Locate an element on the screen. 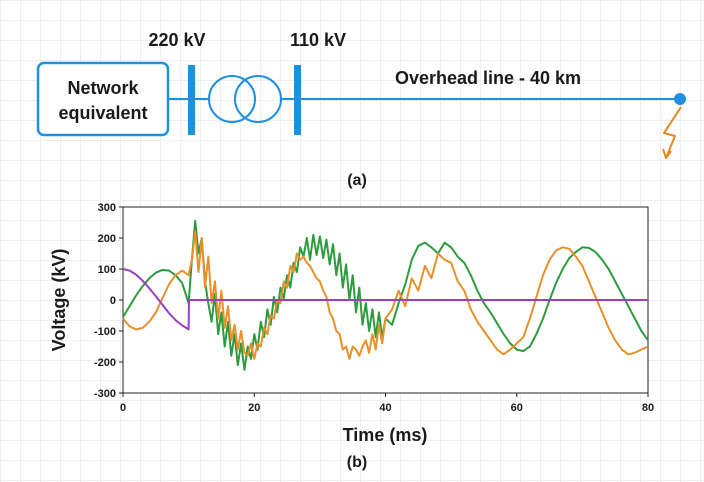 This screenshot has width=704, height=482. network-label-line2: equivalent is located at coordinates (102, 113).